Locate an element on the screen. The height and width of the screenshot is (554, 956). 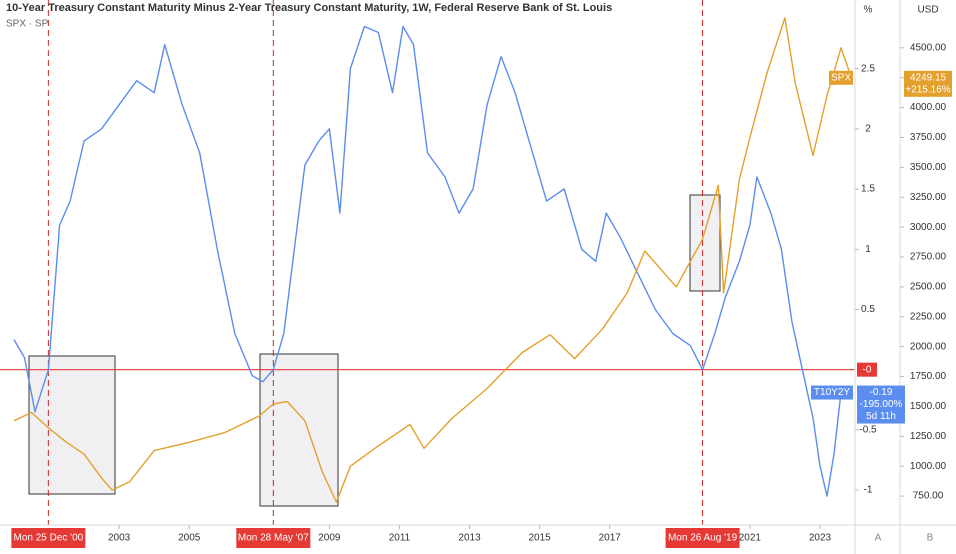
scale-button: A is located at coordinates (878, 538).